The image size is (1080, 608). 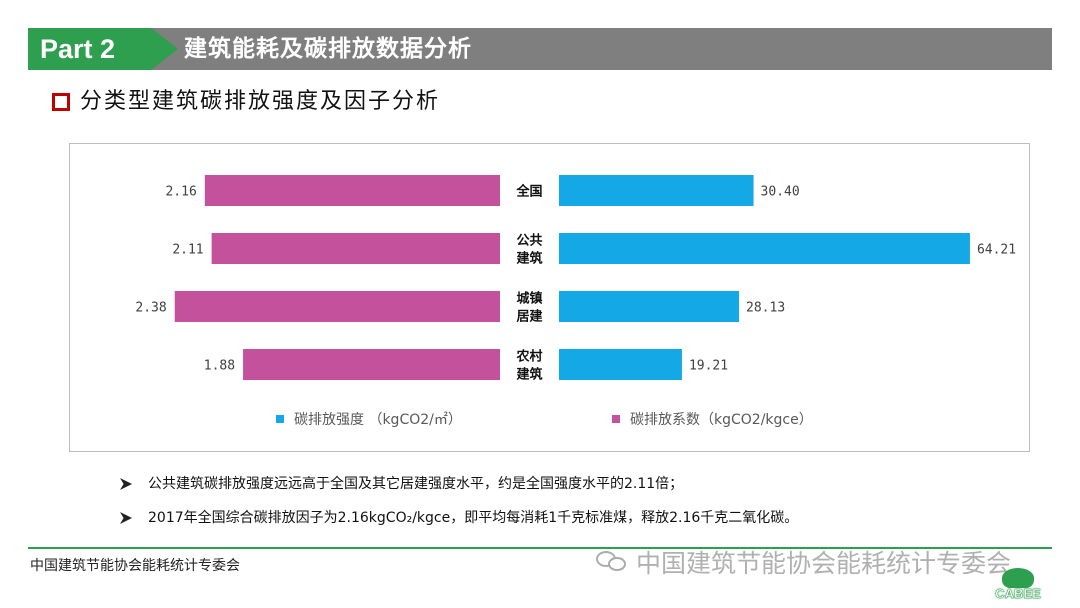 What do you see at coordinates (1018, 578) in the screenshot?
I see `logo-mark` at bounding box center [1018, 578].